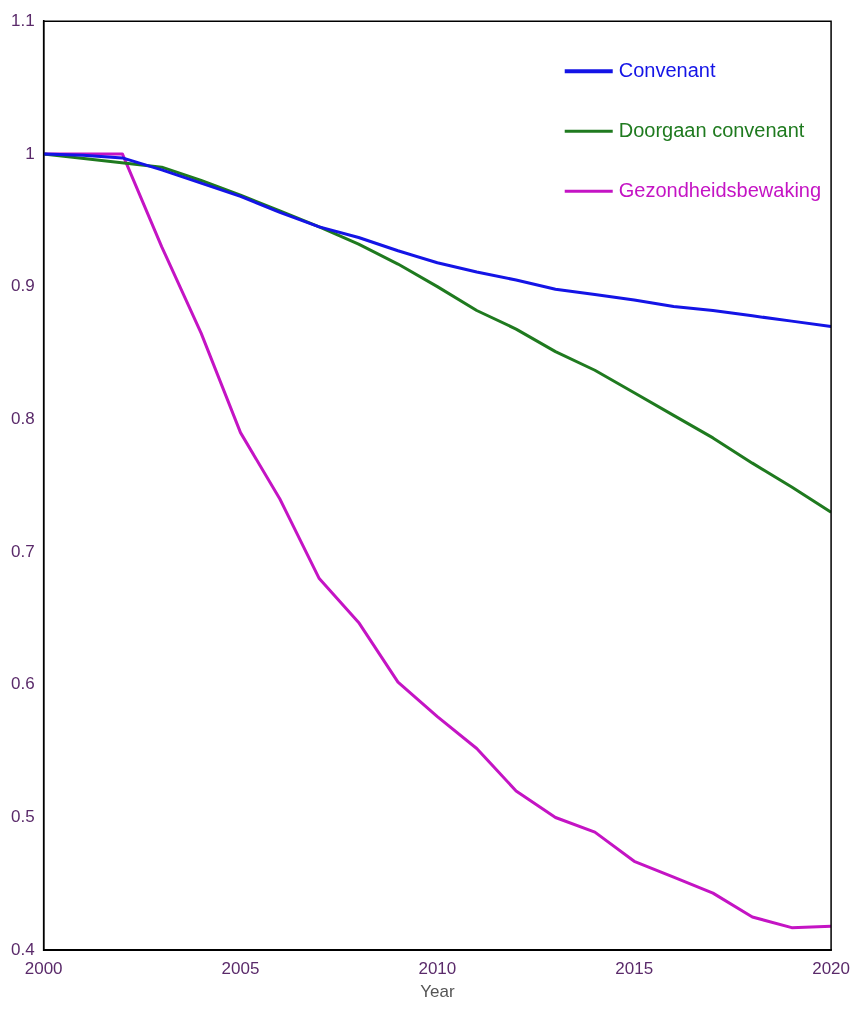  I want to click on y-tick-label: 1, so click(30, 153).